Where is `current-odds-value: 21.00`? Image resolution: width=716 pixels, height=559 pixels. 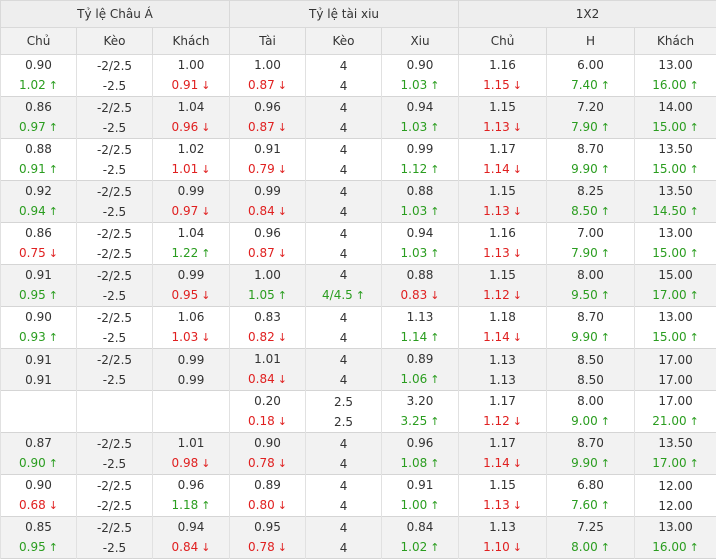 current-odds-value: 21.00 is located at coordinates (669, 421).